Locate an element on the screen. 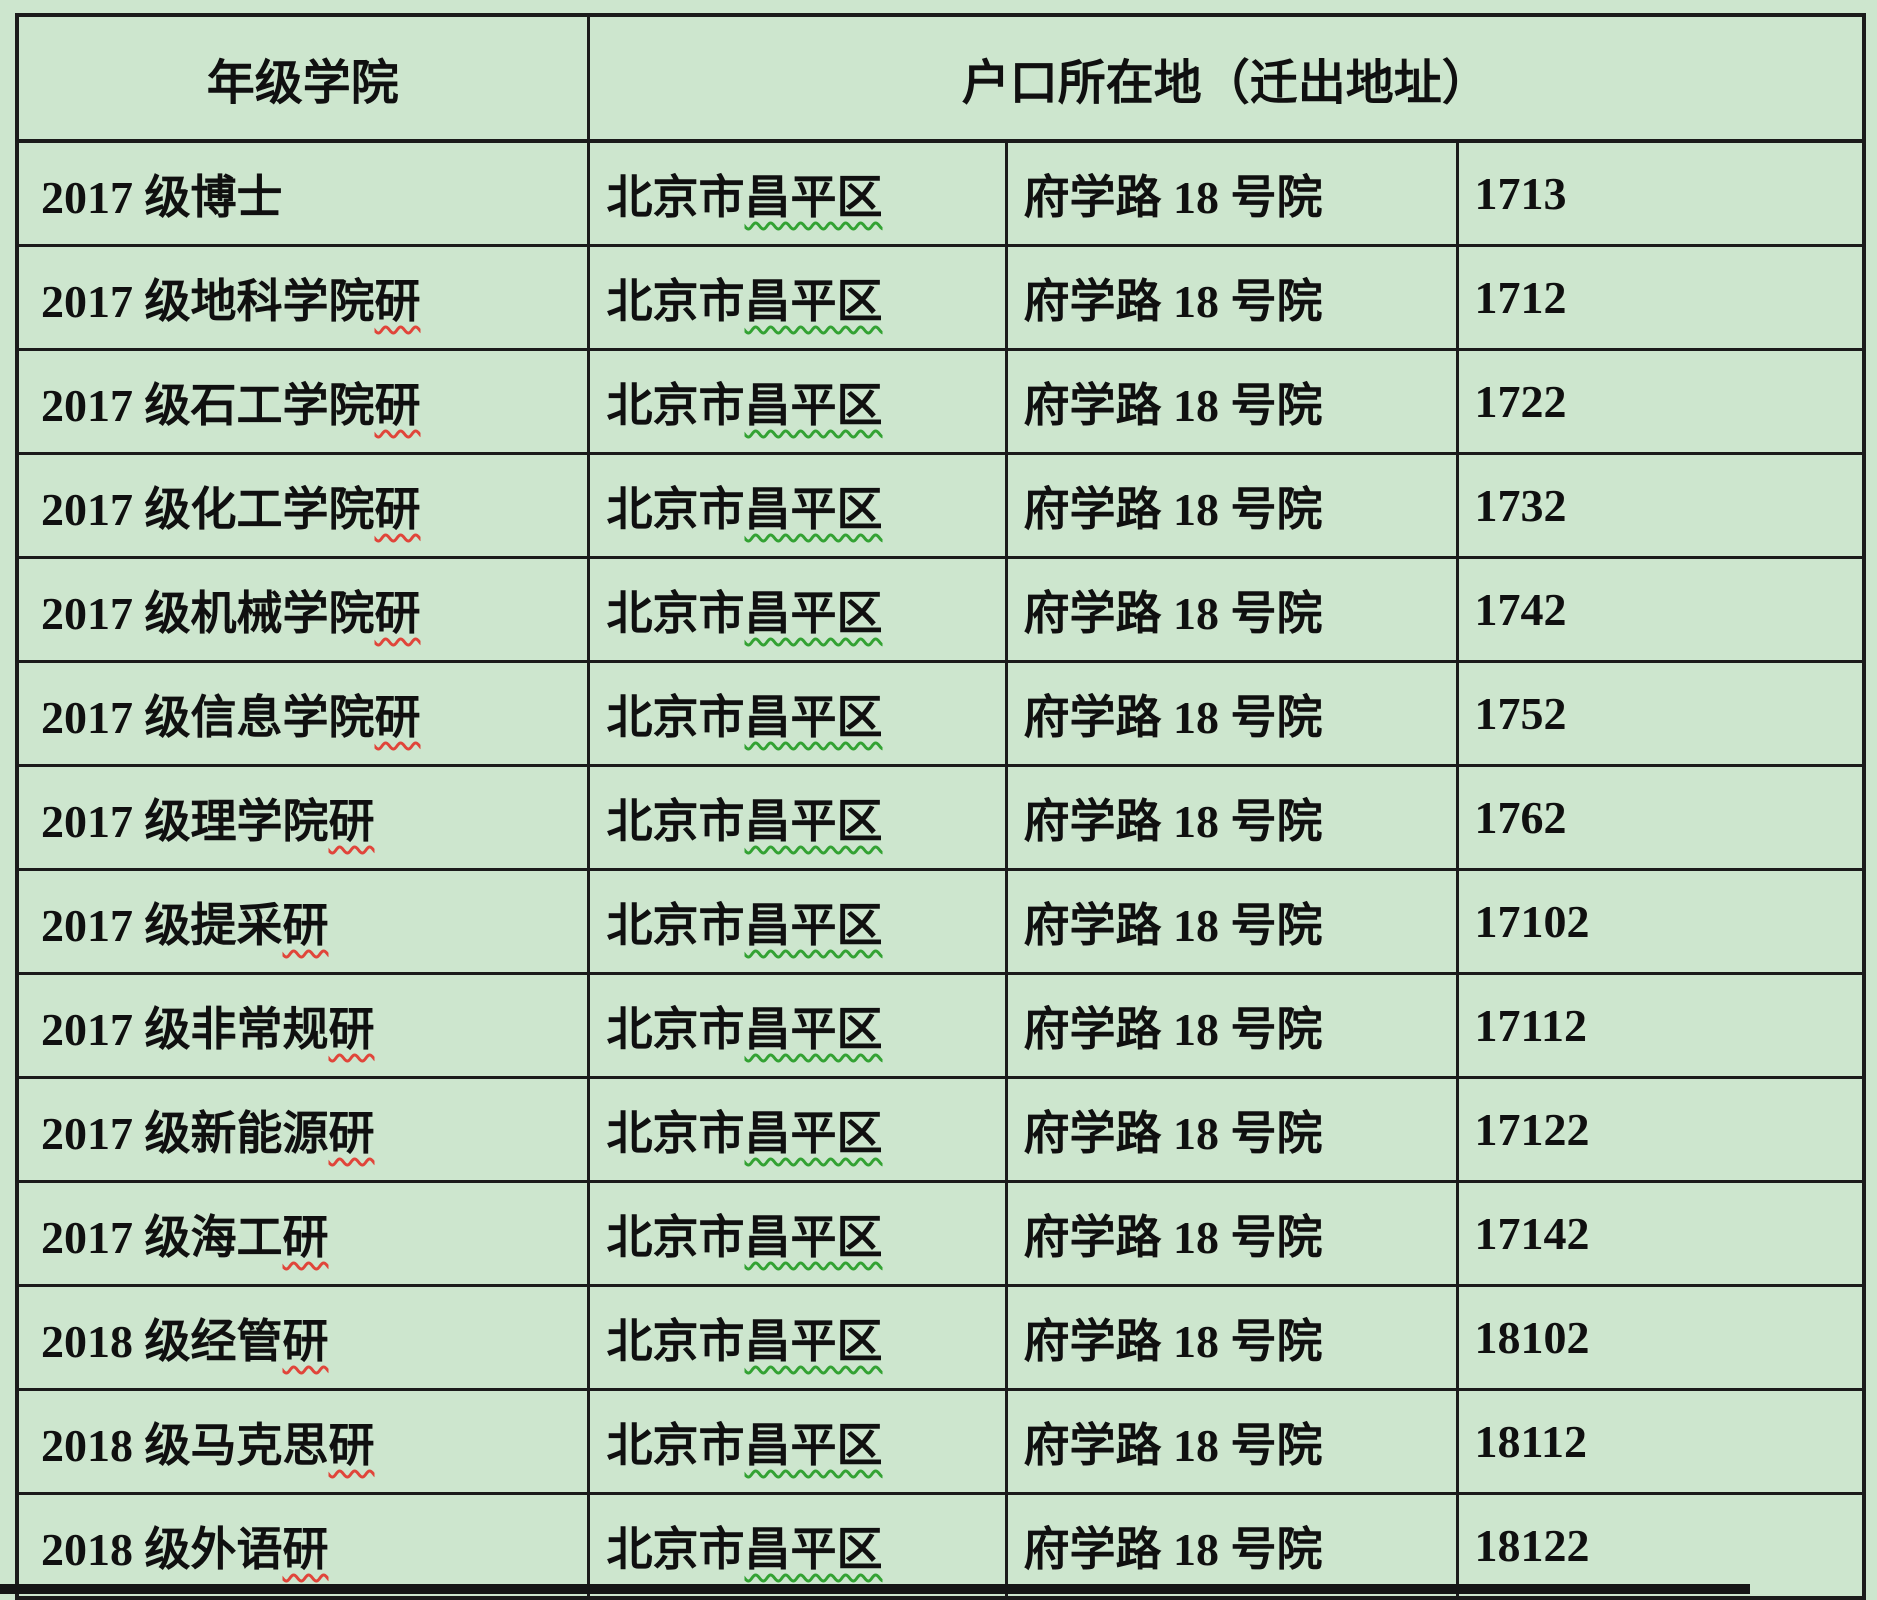 This screenshot has height=1600, width=1877. header-row: 年级学院 户口所在地（迁出地址） is located at coordinates (940, 78).